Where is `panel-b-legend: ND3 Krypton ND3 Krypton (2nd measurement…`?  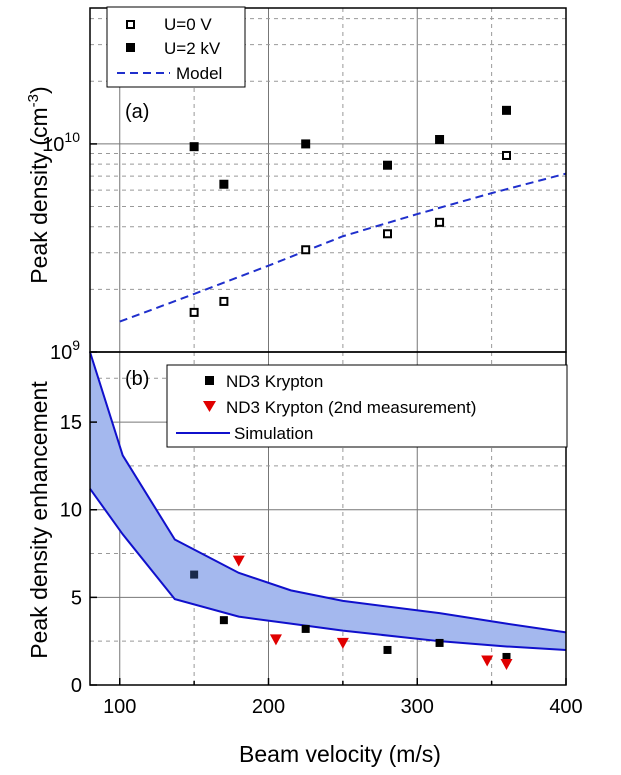
panel-b-legend: ND3 Krypton ND3 Krypton (2nd measurement… is located at coordinates (367, 406).